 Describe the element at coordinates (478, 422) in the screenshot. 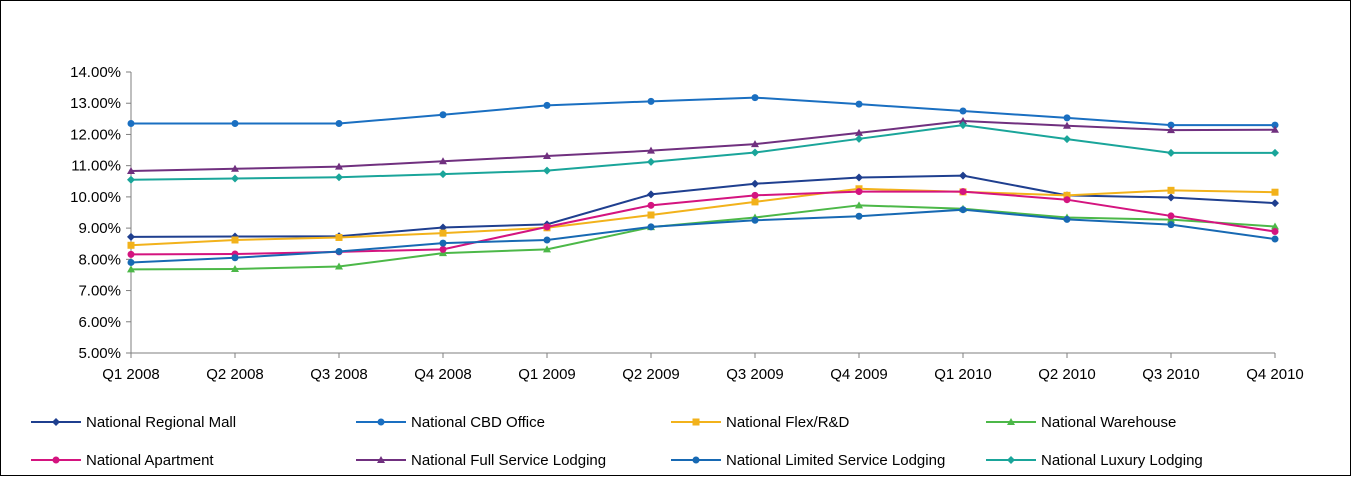

I see `legend-label: National CBD Office` at that location.